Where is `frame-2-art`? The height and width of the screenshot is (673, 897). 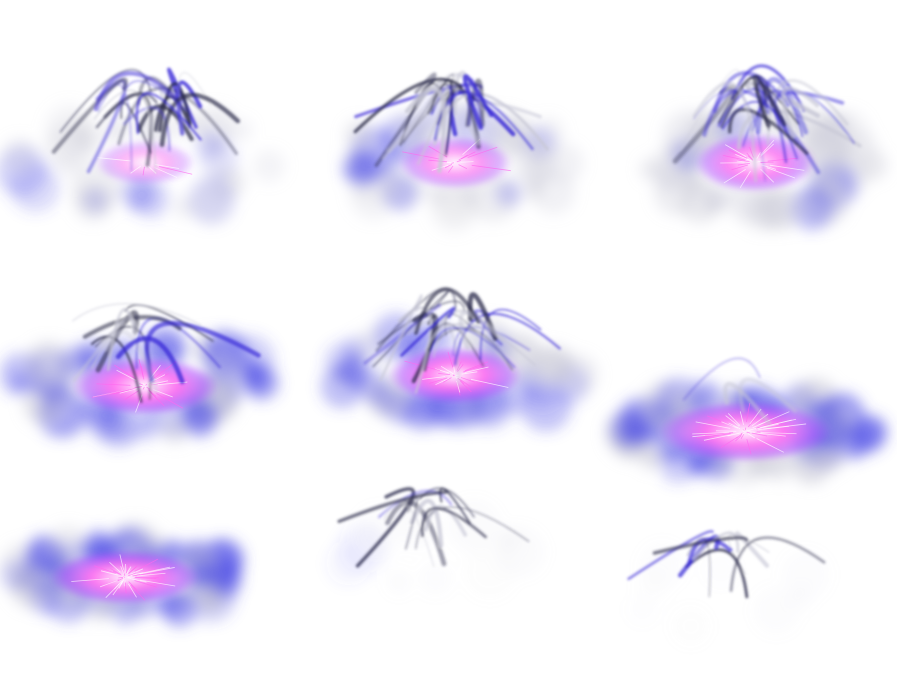
frame-2-art is located at coordinates (462, 151).